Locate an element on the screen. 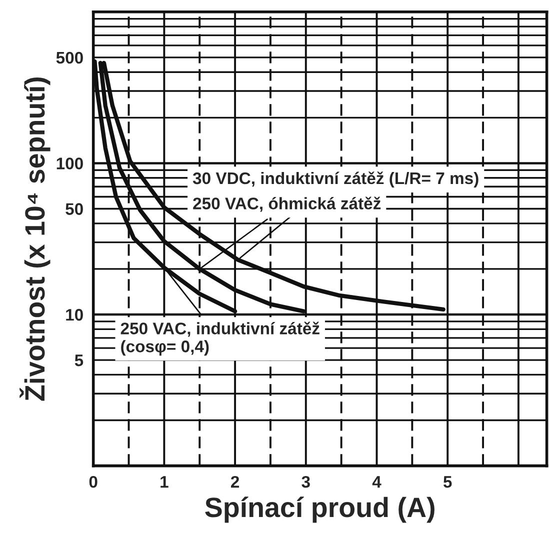 The width and height of the screenshot is (549, 541). x-tick-label: 4 is located at coordinates (377, 482).